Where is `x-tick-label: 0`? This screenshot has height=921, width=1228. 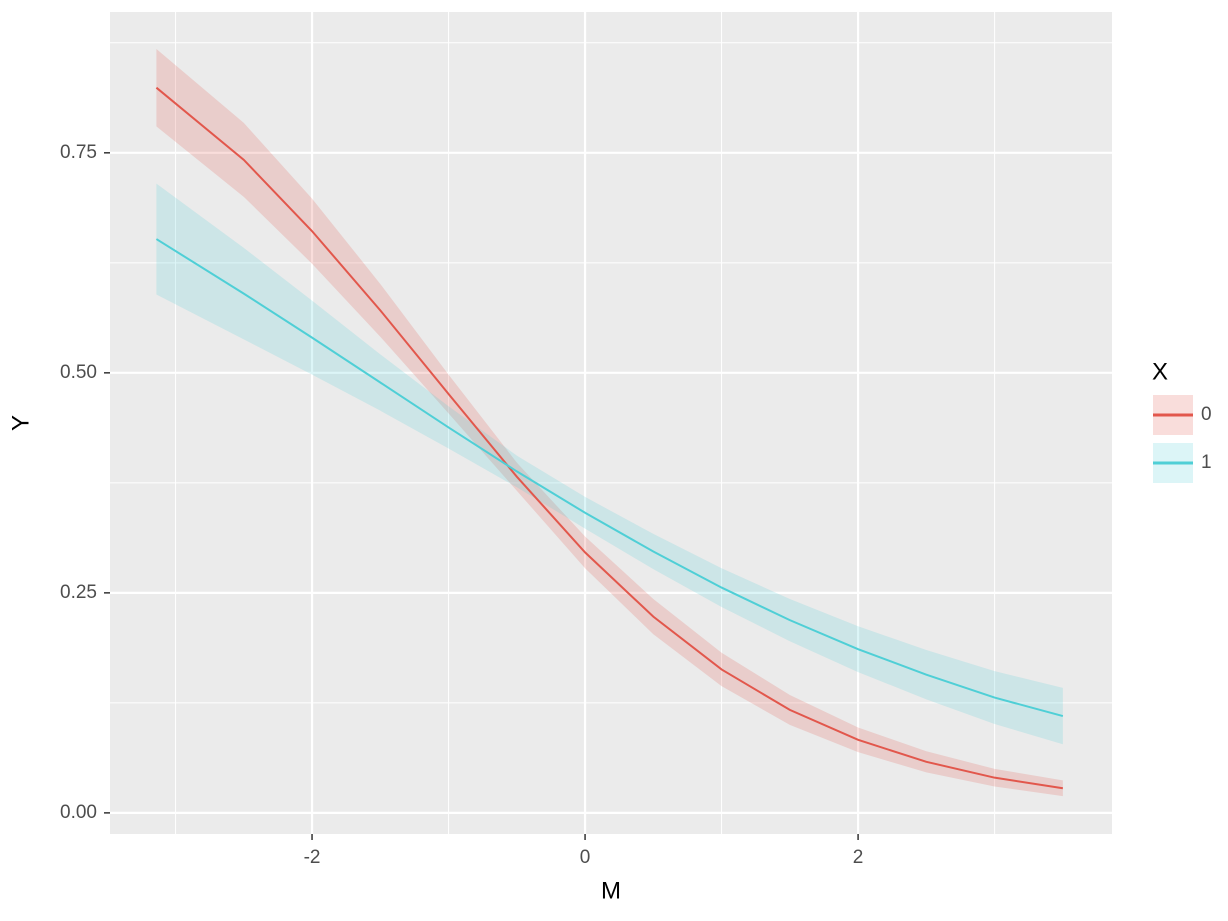
x-tick-label: 0 is located at coordinates (585, 857).